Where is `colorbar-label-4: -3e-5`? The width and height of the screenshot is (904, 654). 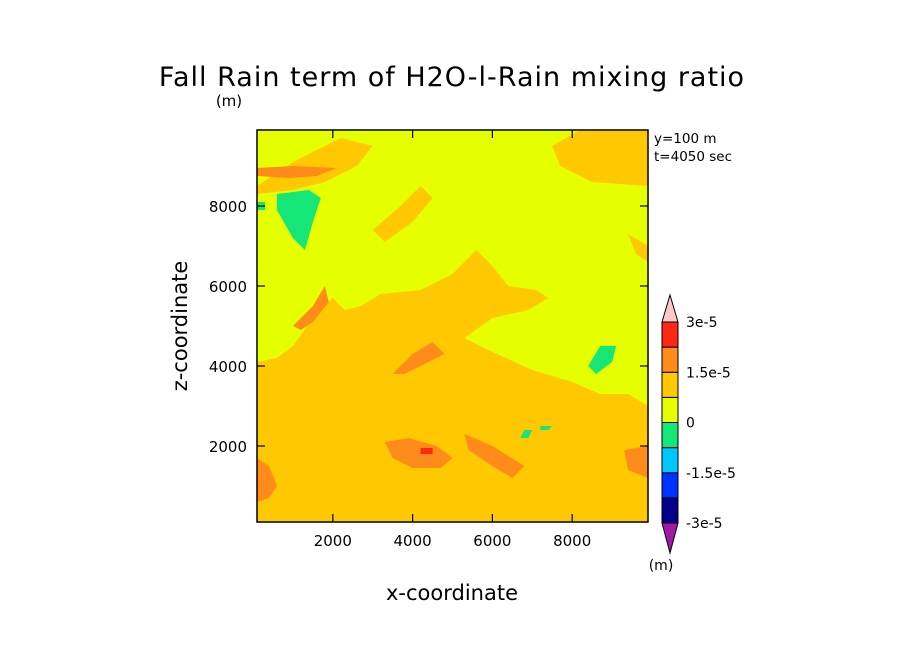
colorbar-label-4: -3e-5 is located at coordinates (704, 524).